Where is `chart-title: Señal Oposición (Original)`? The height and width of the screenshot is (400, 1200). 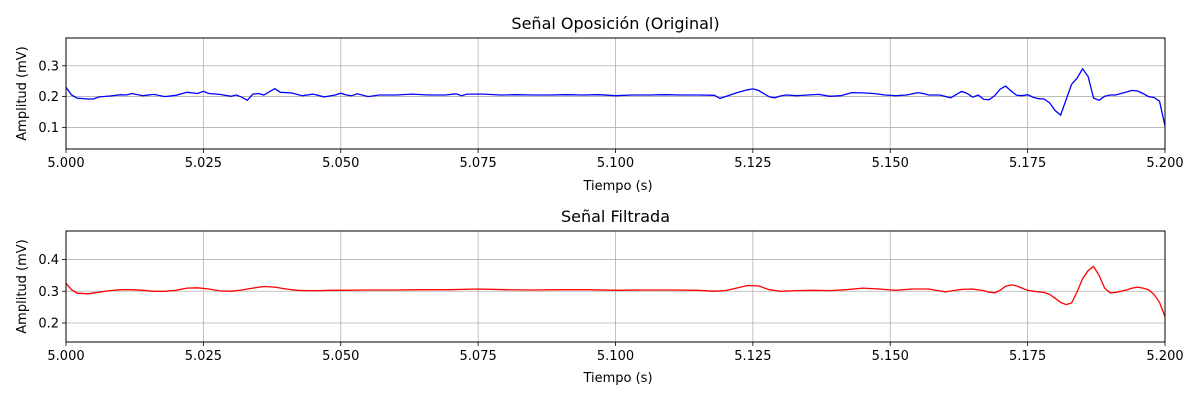 chart-title: Señal Oposición (Original) is located at coordinates (615, 23).